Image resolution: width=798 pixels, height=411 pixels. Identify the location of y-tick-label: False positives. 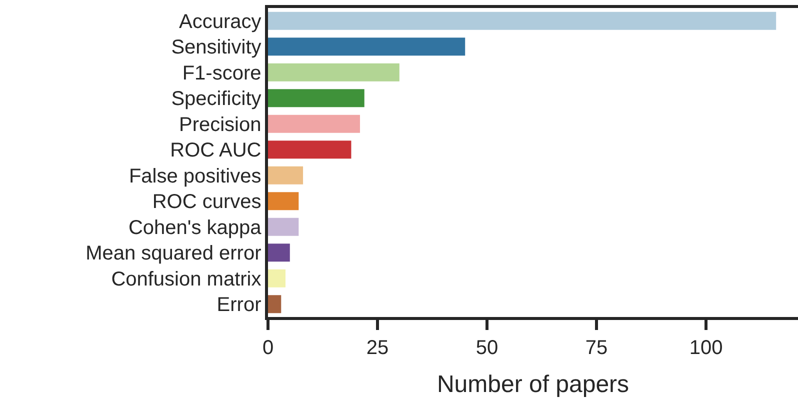
(195, 176).